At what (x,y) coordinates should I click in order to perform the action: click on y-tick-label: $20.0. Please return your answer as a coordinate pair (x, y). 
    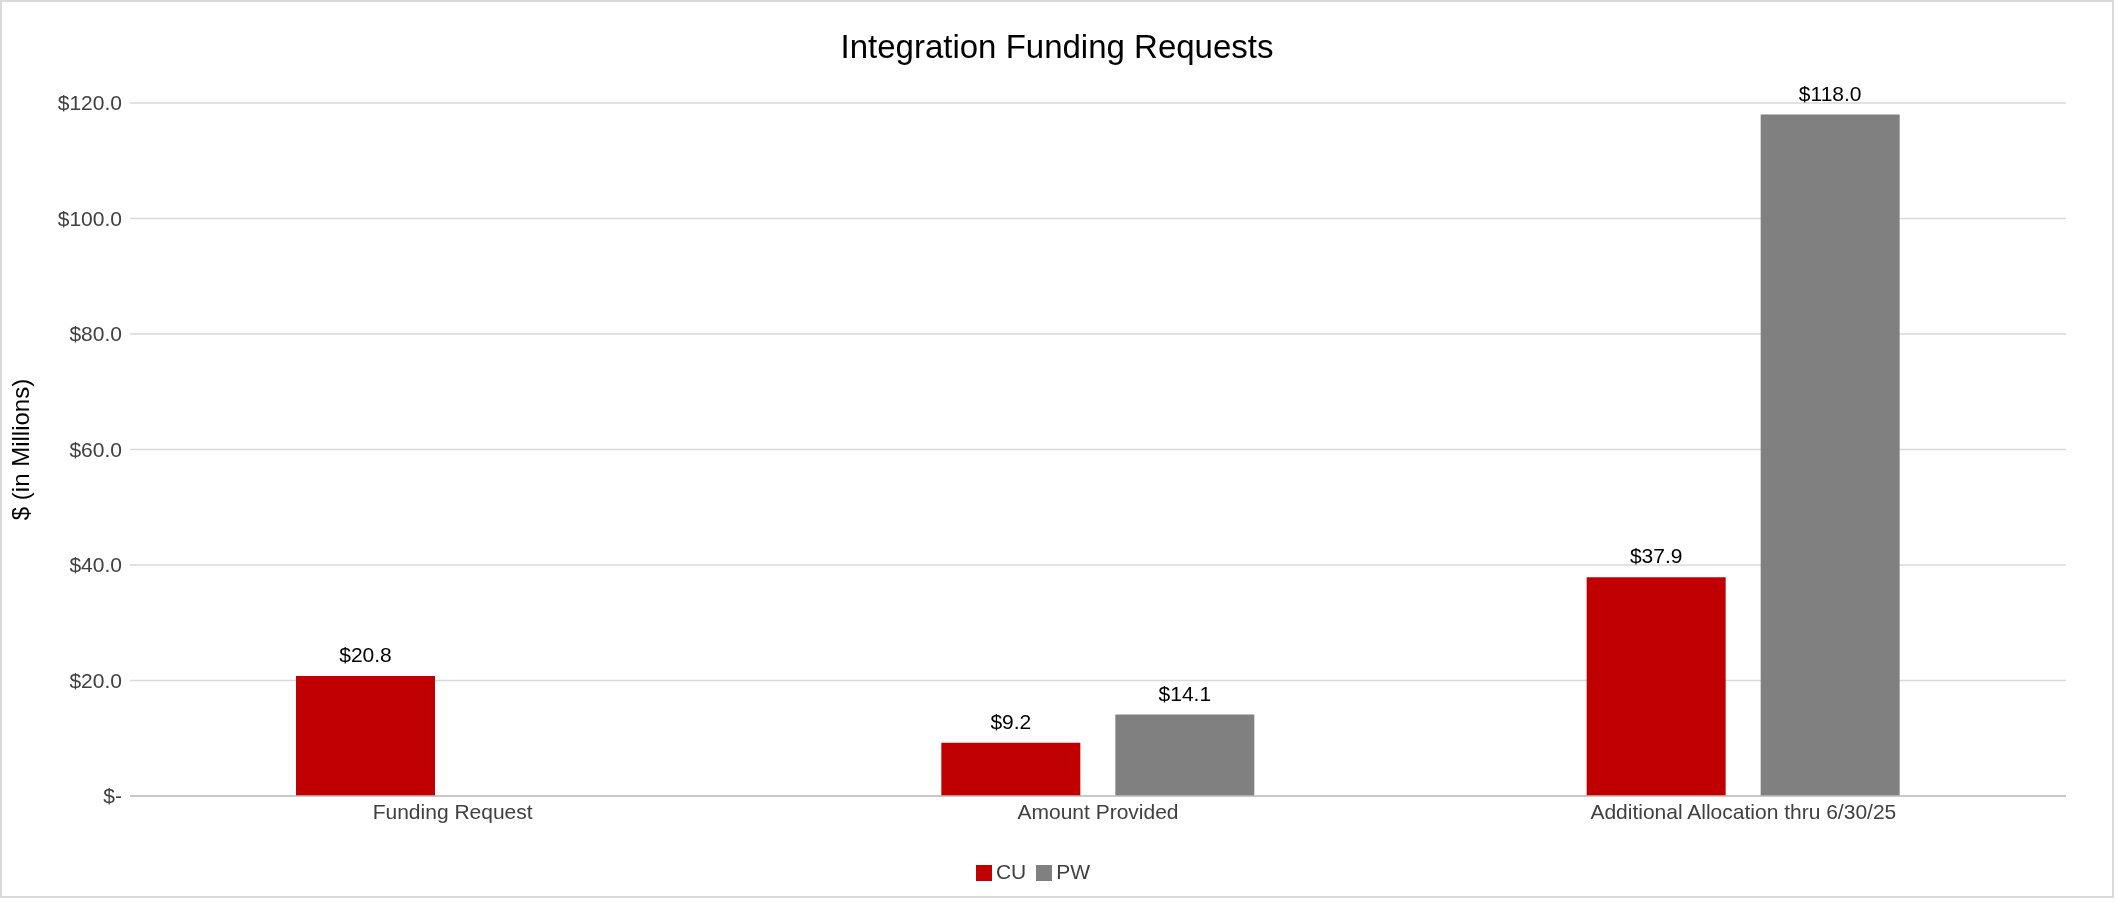
    Looking at the image, I should click on (95, 680).